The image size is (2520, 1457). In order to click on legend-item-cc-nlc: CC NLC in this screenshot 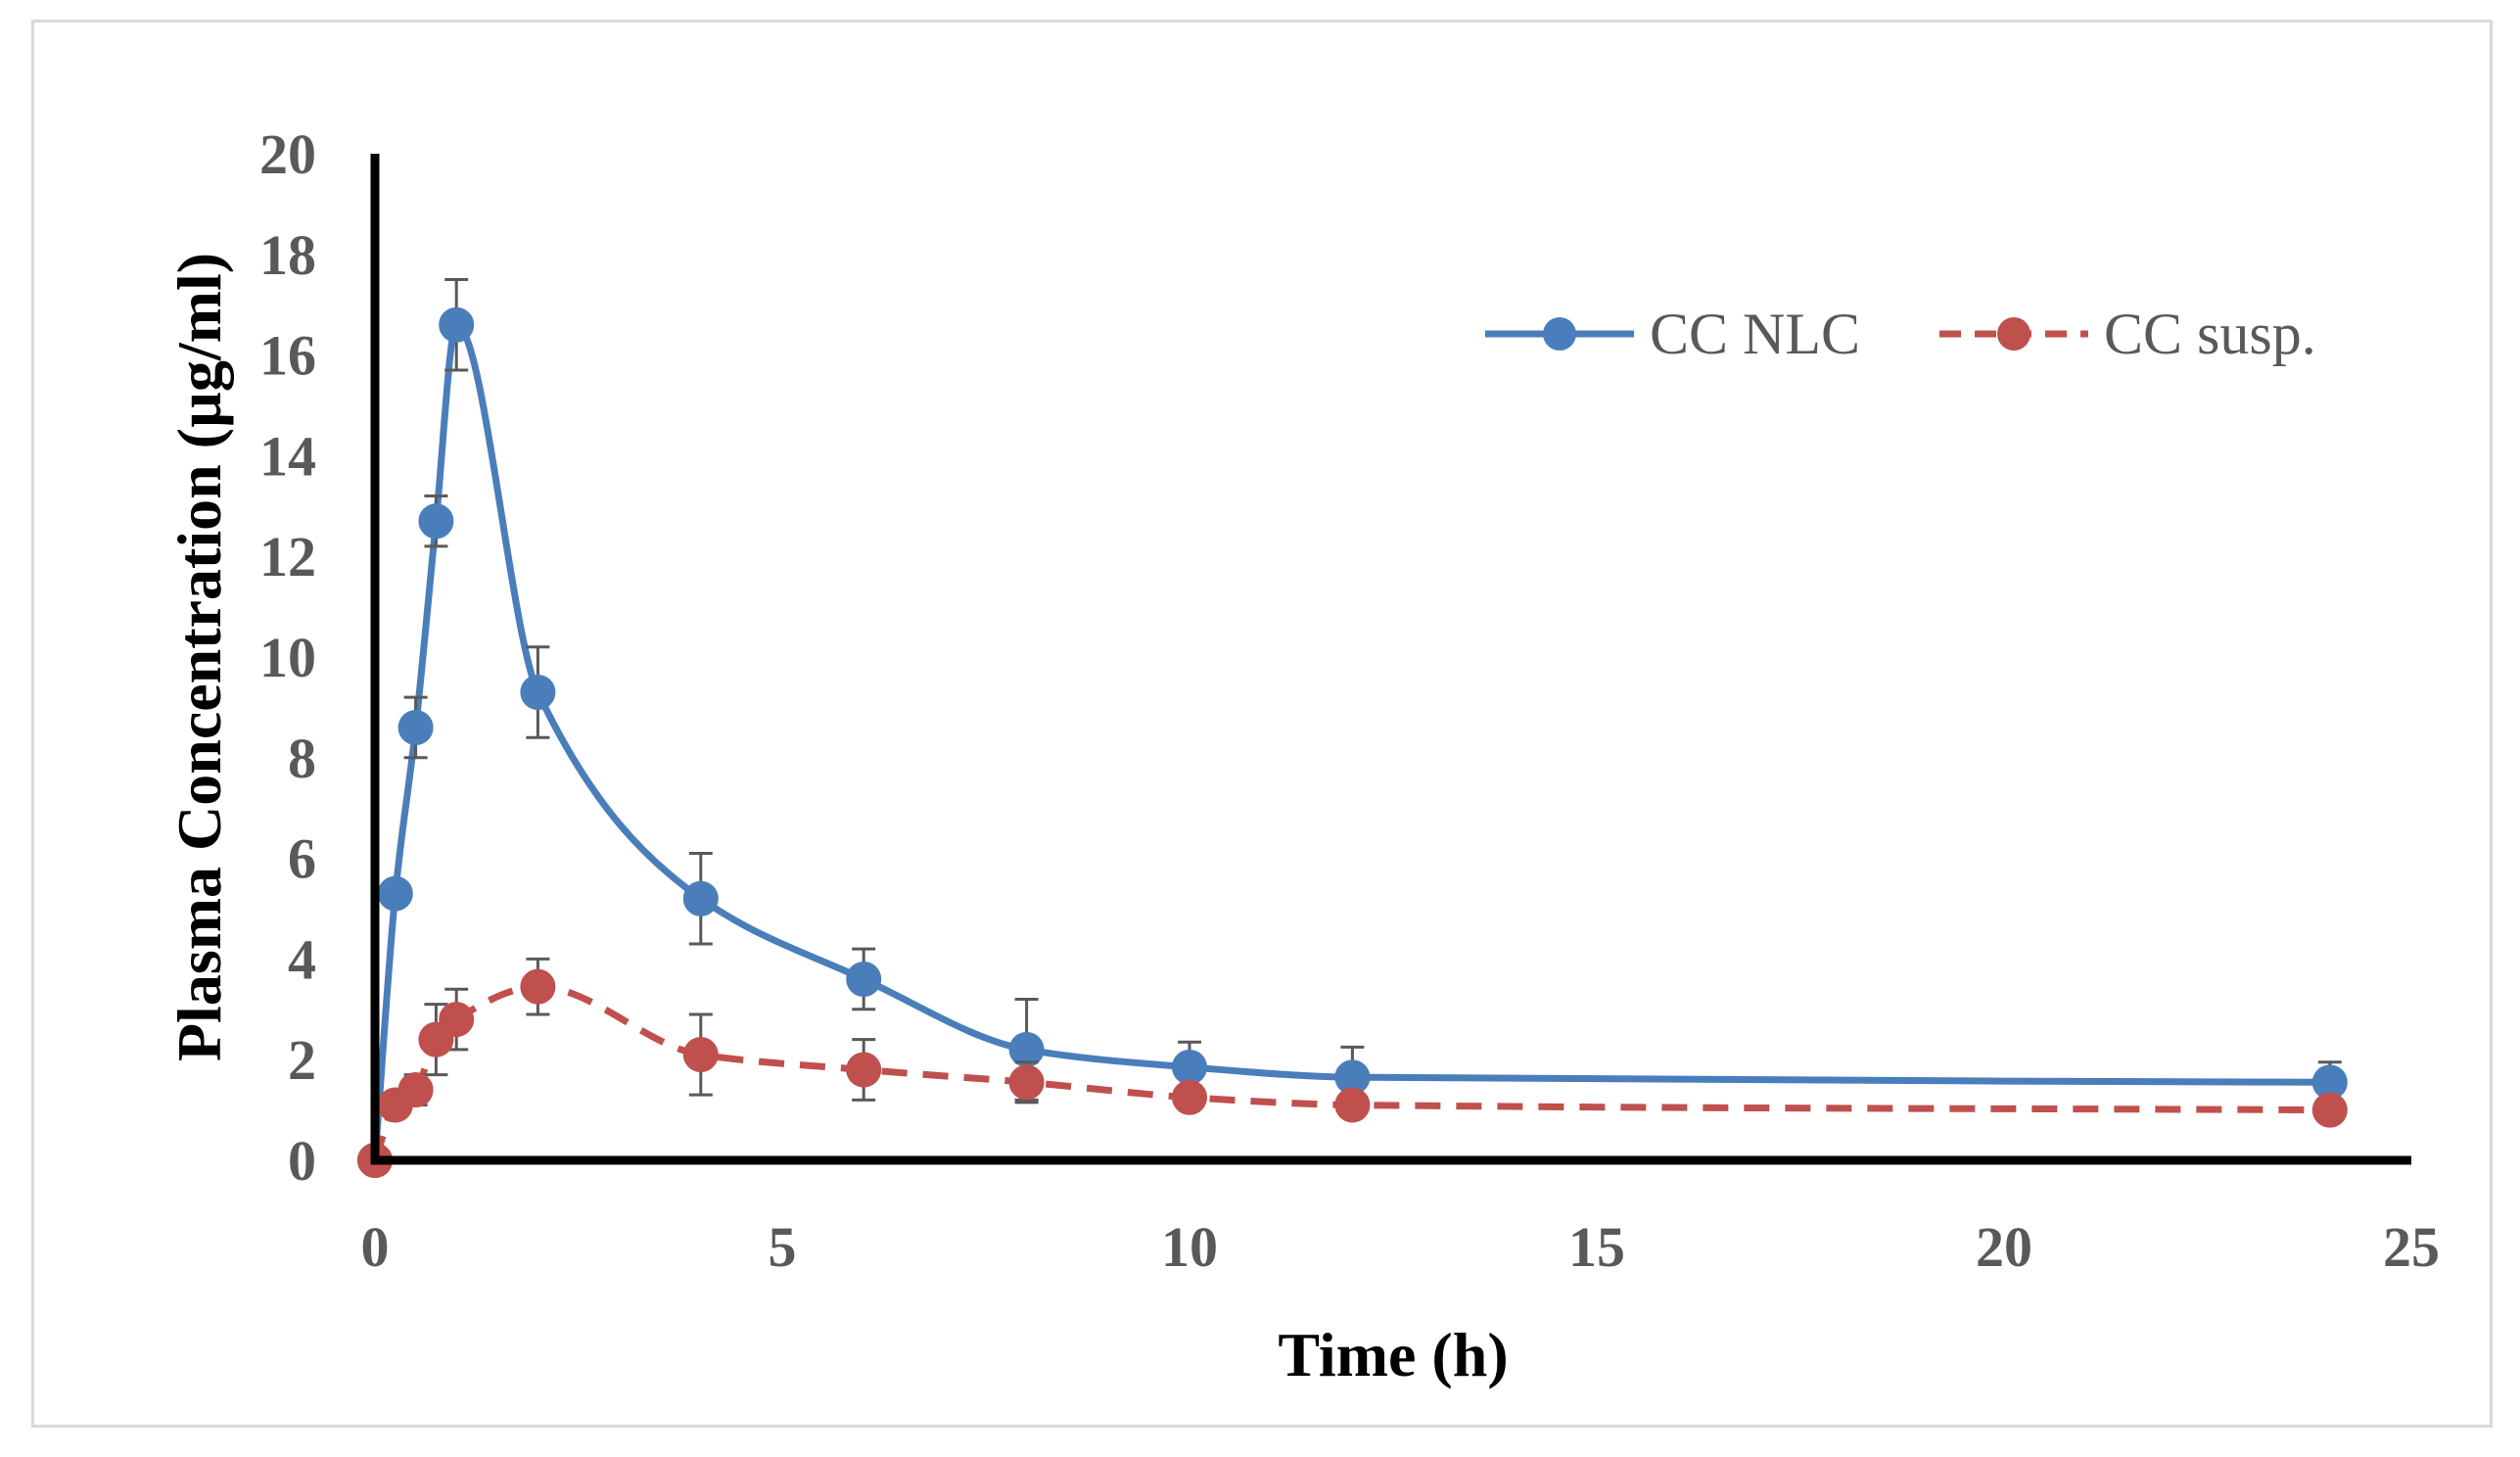, I will do `click(1672, 334)`.